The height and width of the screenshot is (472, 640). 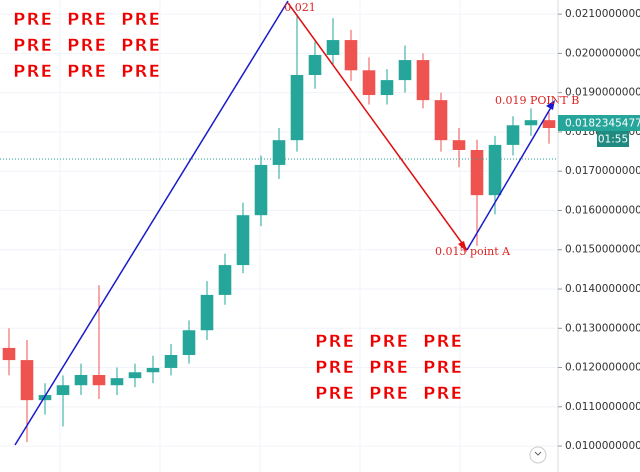 I want to click on last-price-box, so click(x=599, y=123).